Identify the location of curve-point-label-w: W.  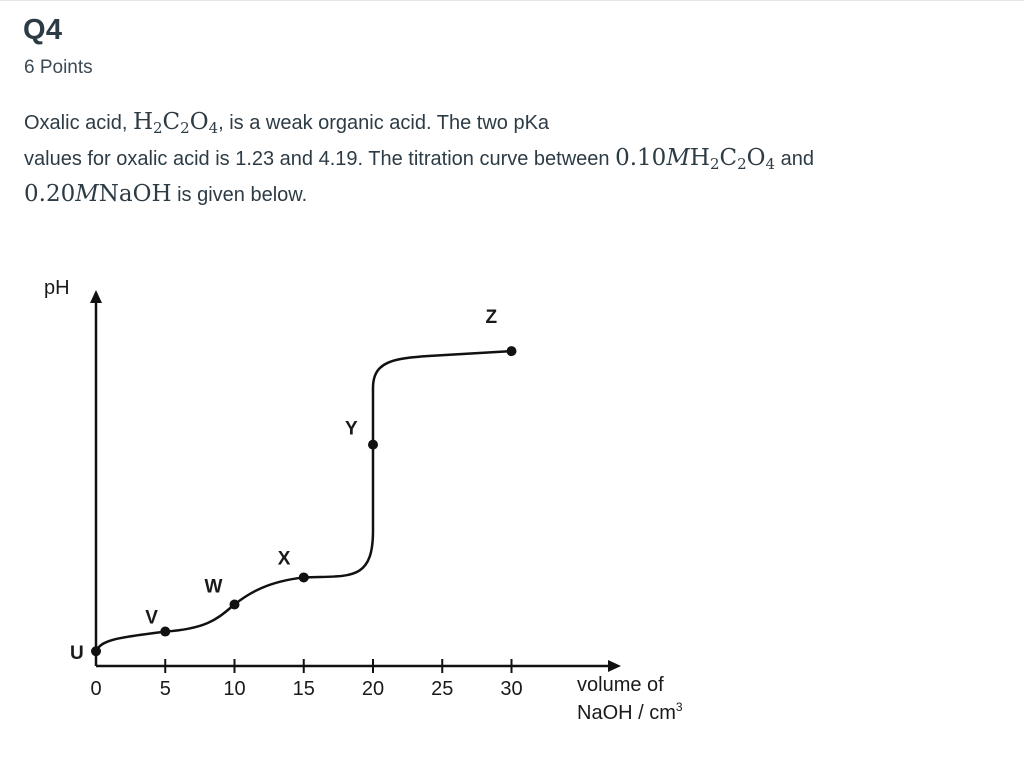
(214, 587).